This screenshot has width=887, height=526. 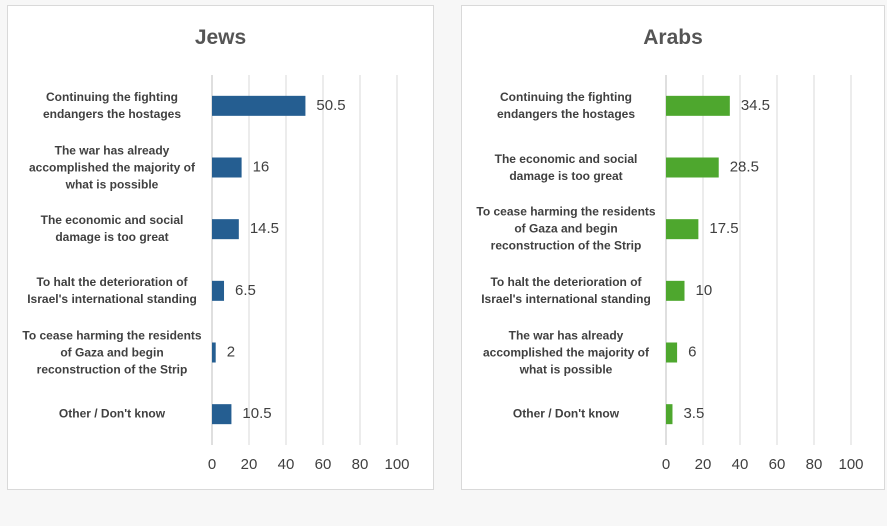 What do you see at coordinates (231, 351) in the screenshot?
I see `value-label: 2` at bounding box center [231, 351].